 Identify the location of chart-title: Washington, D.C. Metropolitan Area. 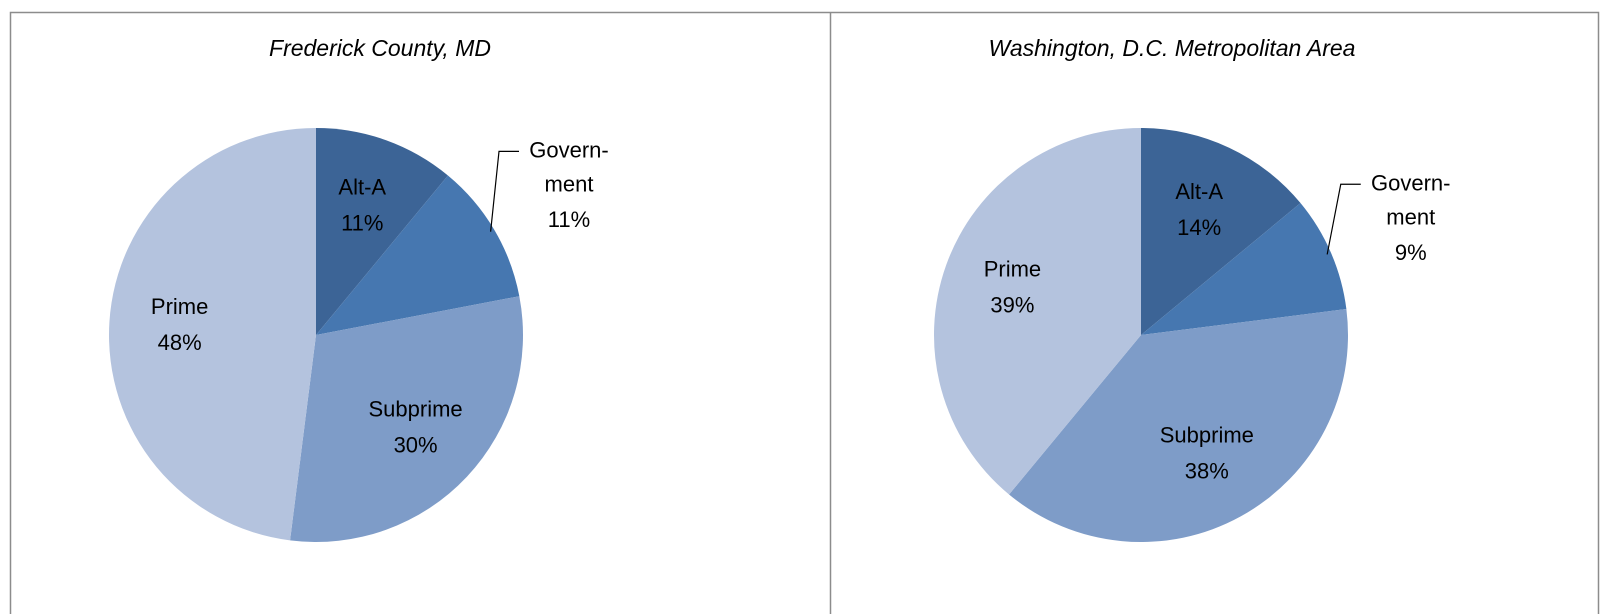
(1172, 48).